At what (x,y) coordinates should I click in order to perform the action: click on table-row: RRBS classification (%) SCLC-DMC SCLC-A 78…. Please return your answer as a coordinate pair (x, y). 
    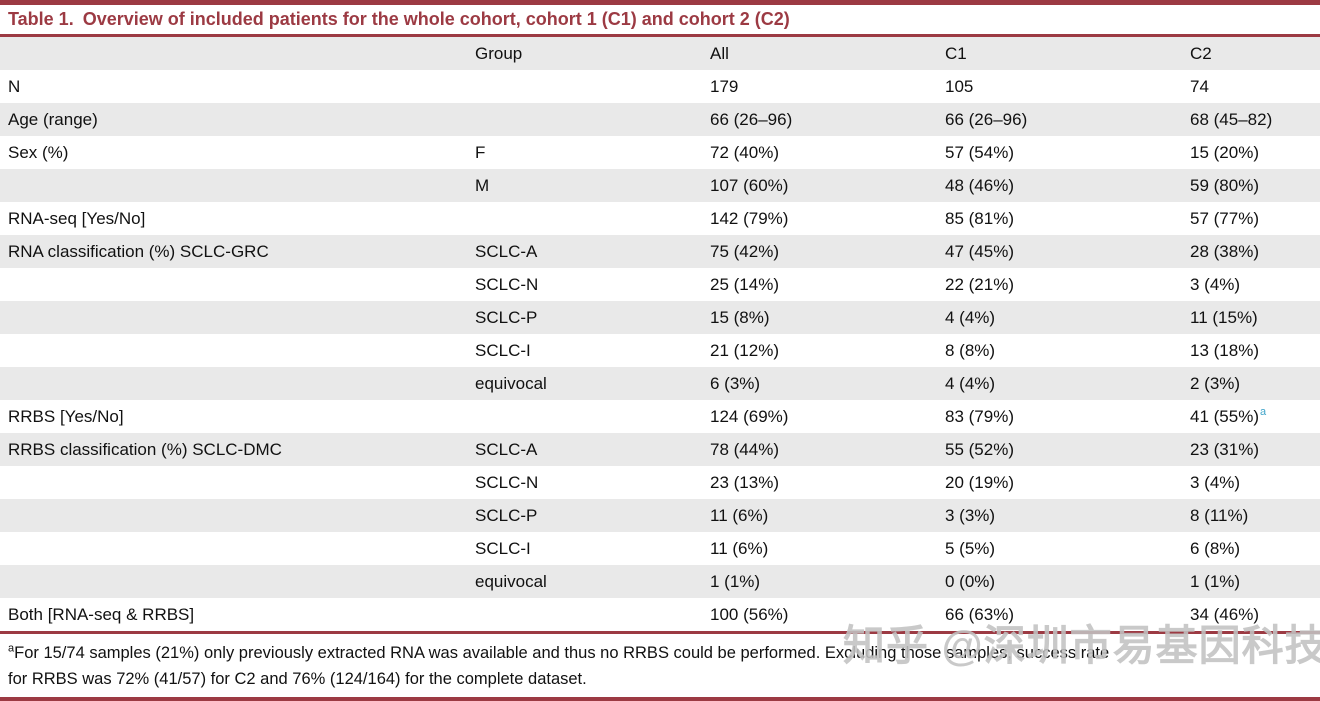
    Looking at the image, I should click on (660, 449).